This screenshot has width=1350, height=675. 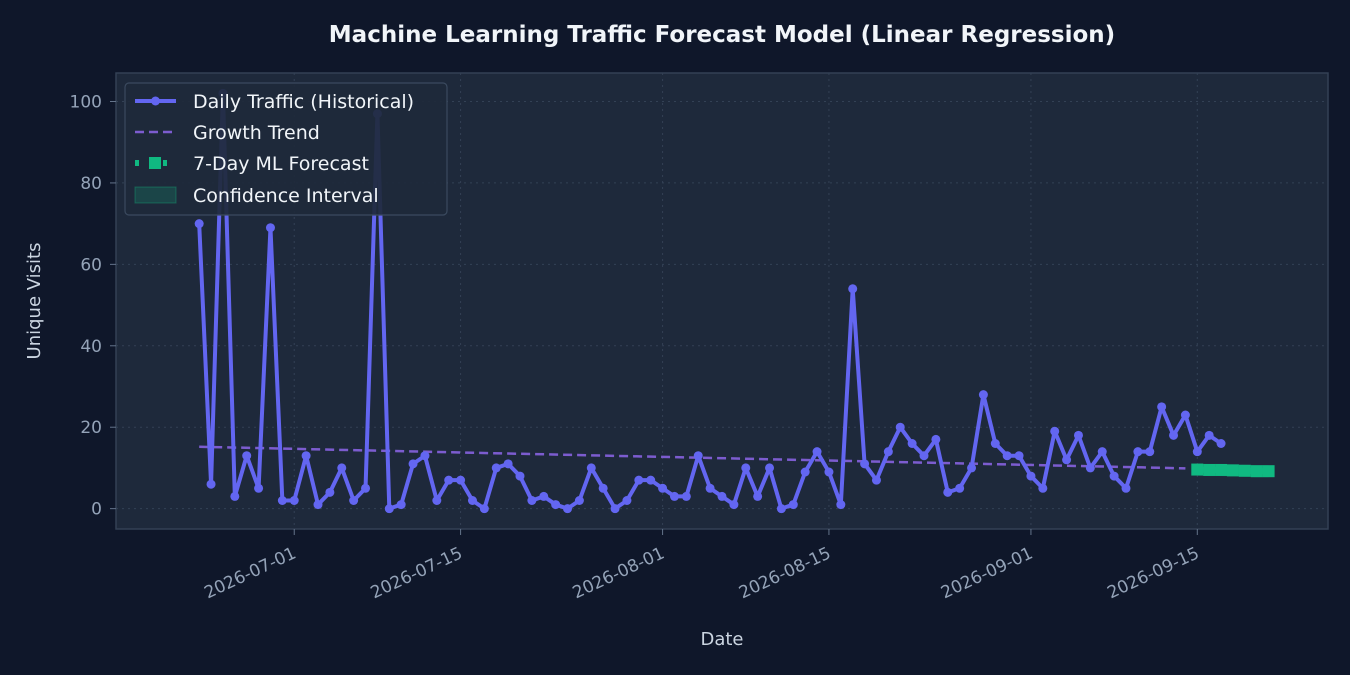 What do you see at coordinates (281, 164) in the screenshot?
I see `legend-label-forecast: 7-Day ML Forecast` at bounding box center [281, 164].